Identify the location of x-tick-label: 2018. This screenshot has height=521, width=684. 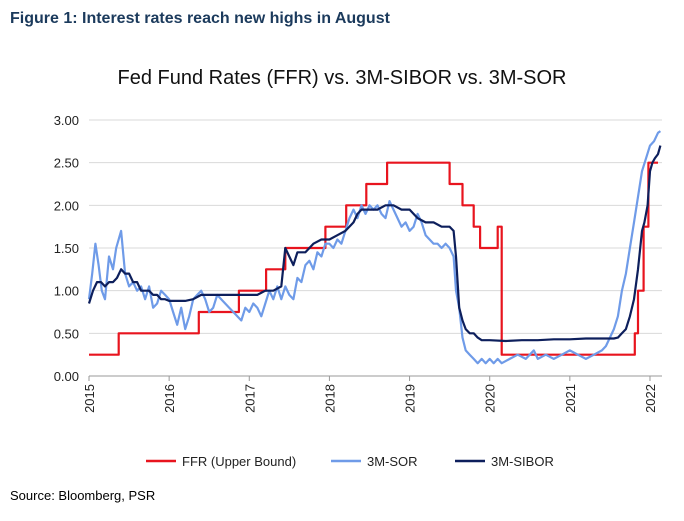
(329, 398).